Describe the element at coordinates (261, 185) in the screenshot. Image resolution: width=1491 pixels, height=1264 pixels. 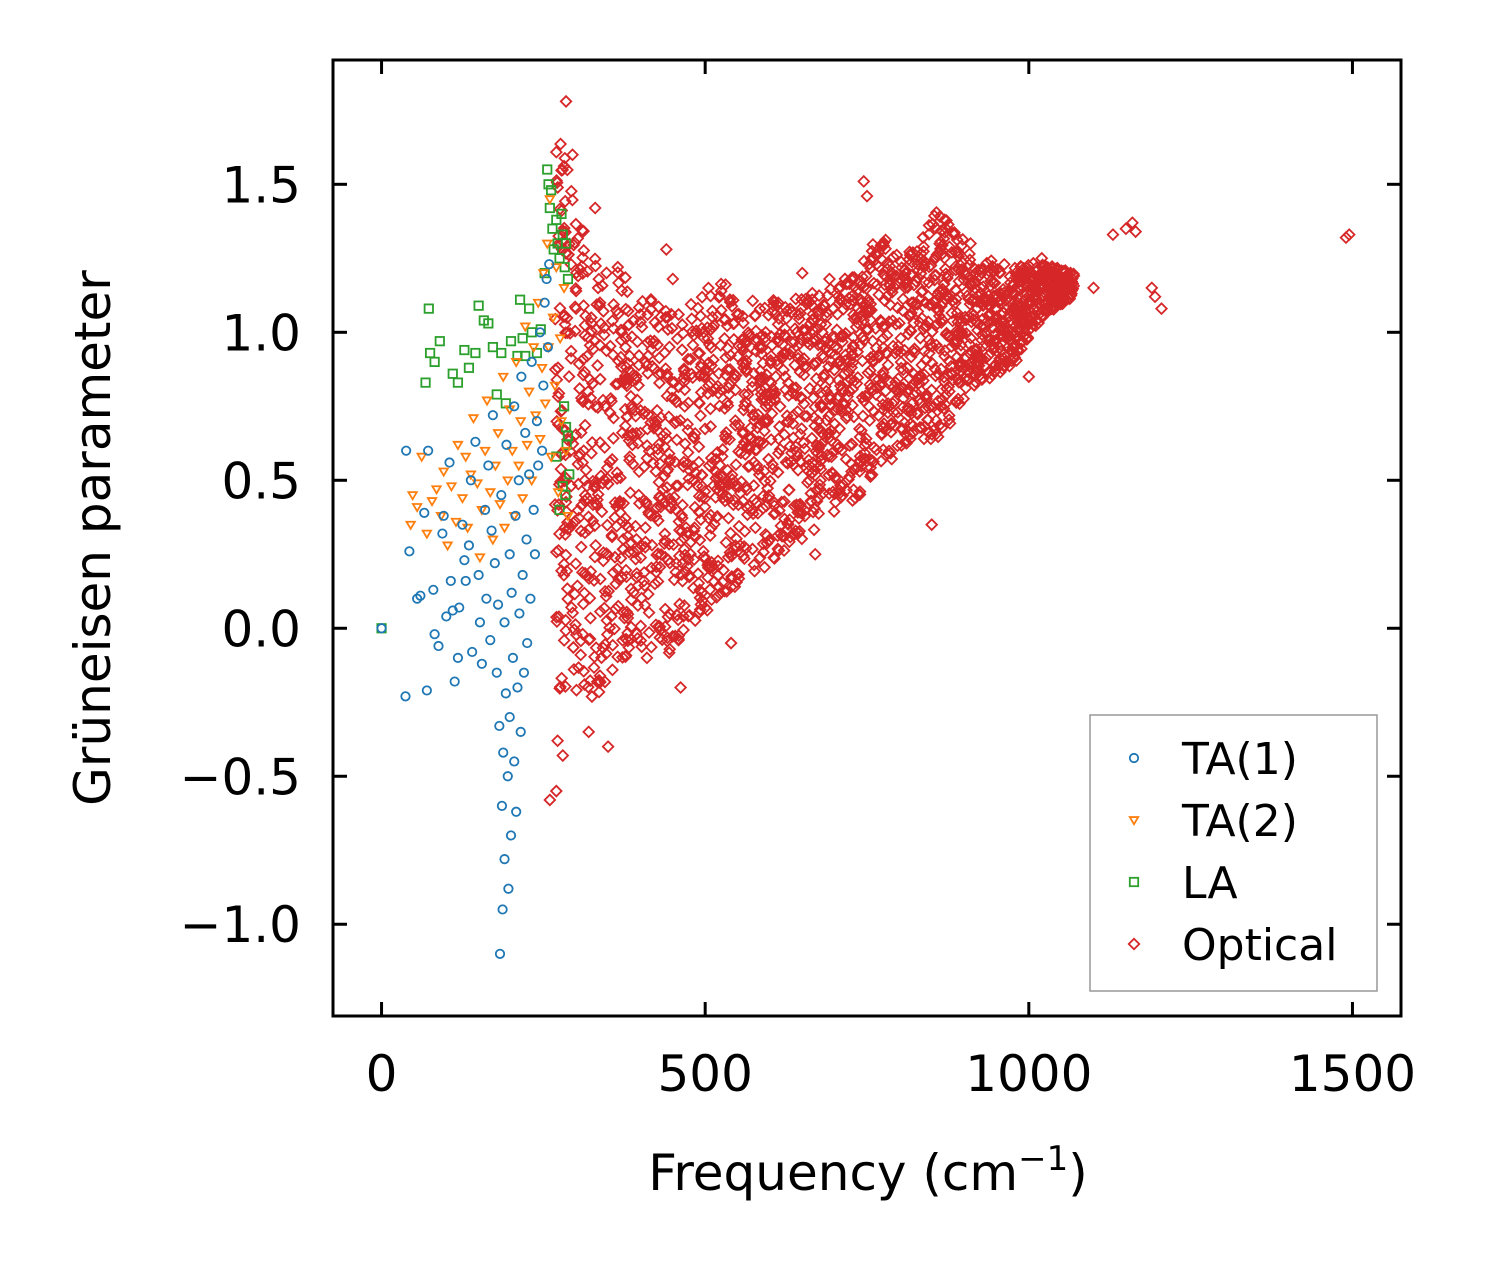
I see `y-tick-label: 1.5` at that location.